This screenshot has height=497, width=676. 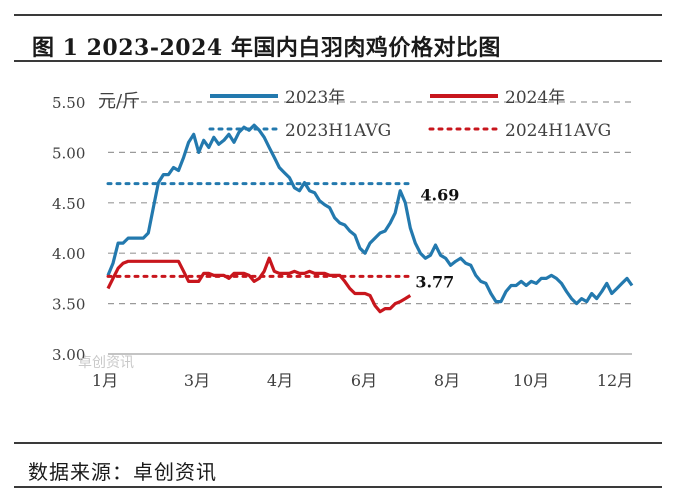 What do you see at coordinates (338, 443) in the screenshot?
I see `bottom-rule` at bounding box center [338, 443].